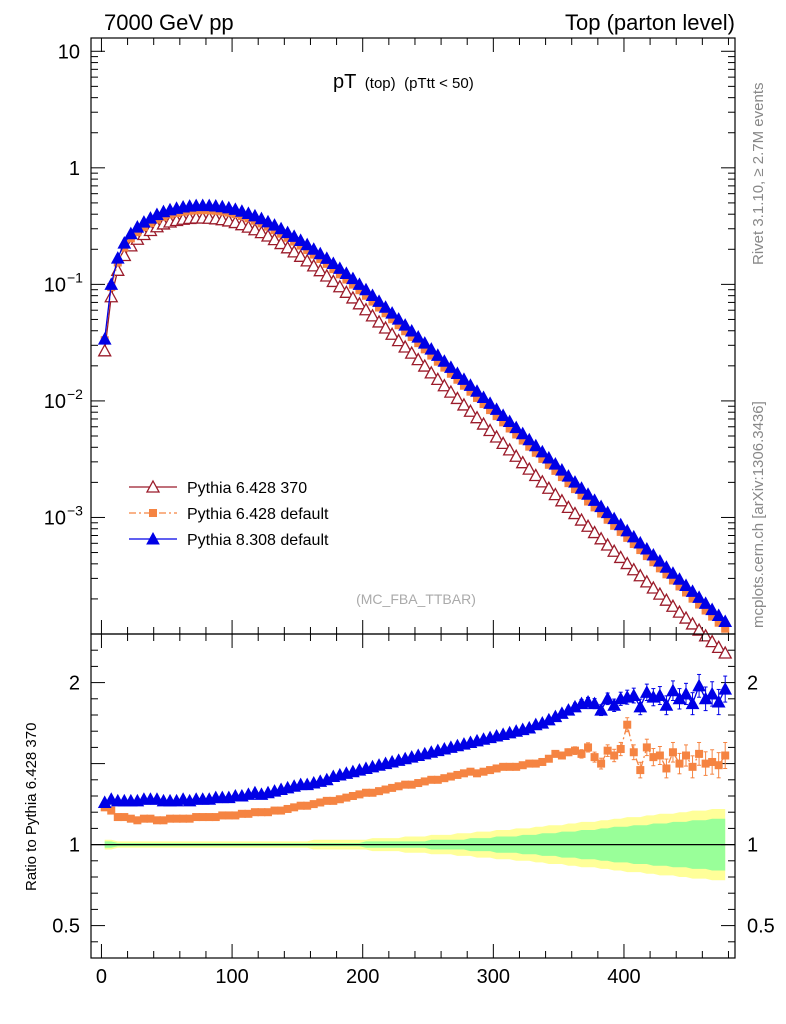  Describe the element at coordinates (258, 514) in the screenshot. I see `legend-label-1: Pythia 6.428 default` at that location.